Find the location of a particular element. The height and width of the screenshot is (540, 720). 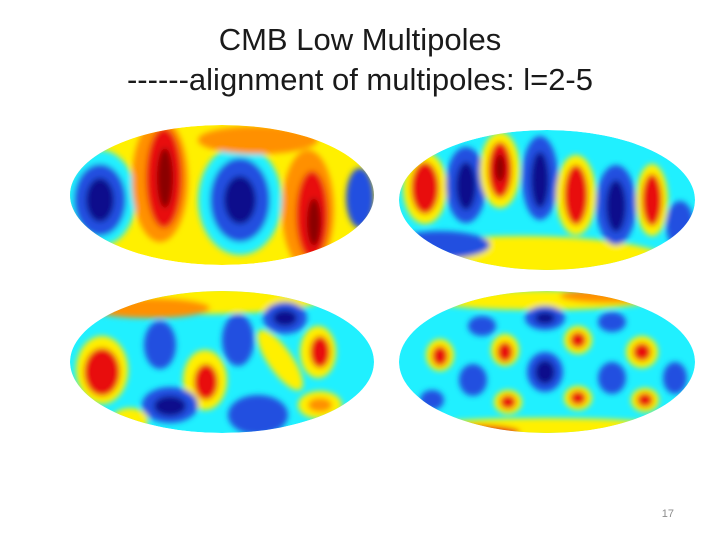

slide-number: 17 is located at coordinates (667, 514).